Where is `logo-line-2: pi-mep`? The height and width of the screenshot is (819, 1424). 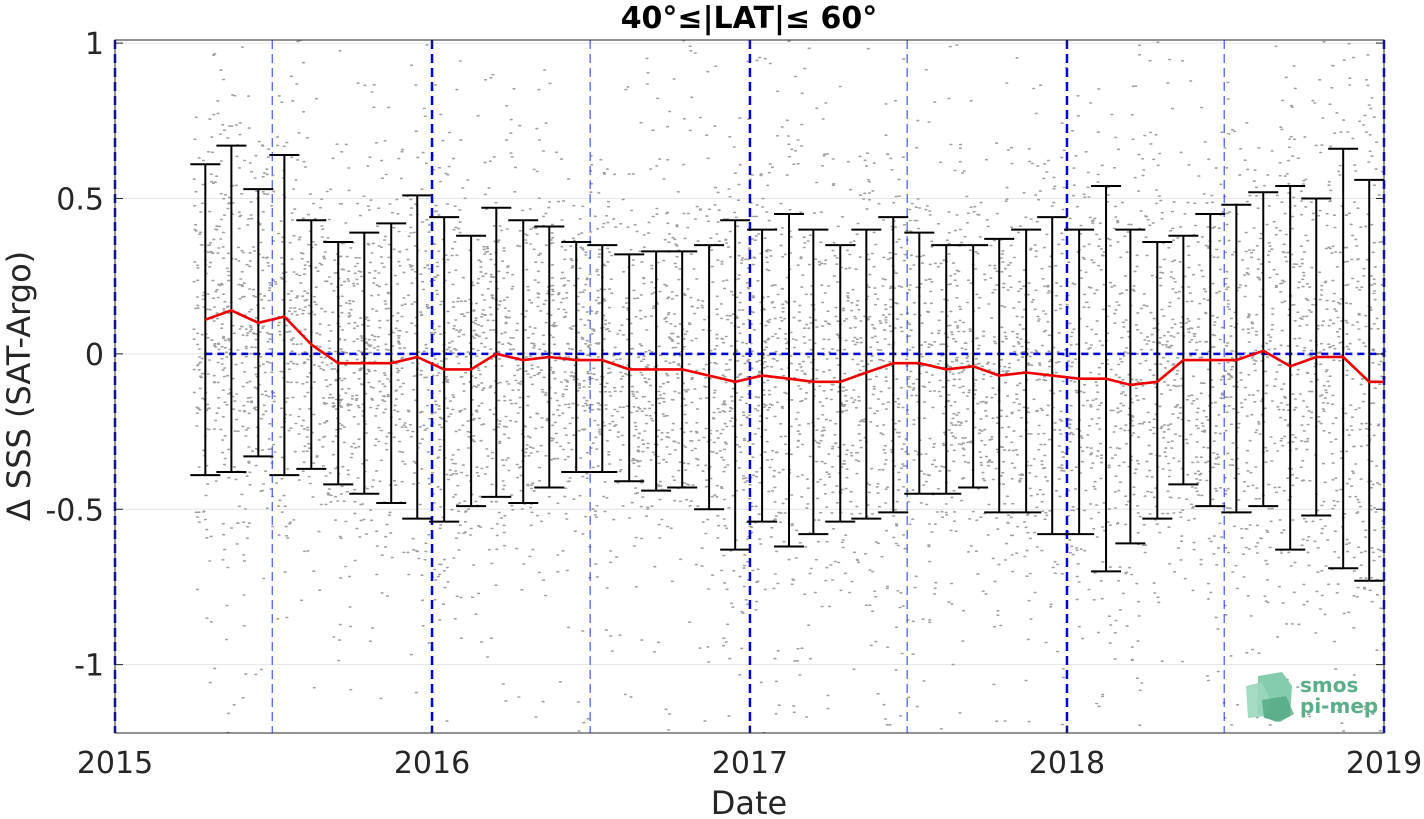 logo-line-2: pi-mep is located at coordinates (1339, 706).